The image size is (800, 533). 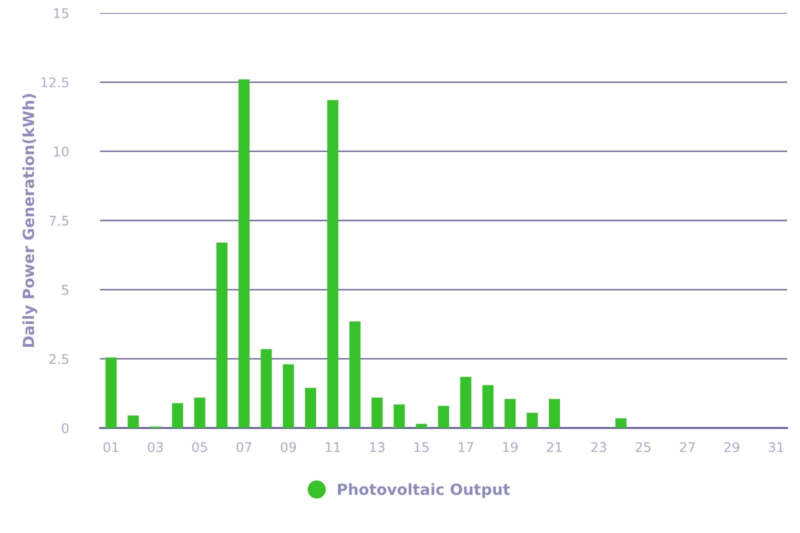 I want to click on x-tick-label: 25, so click(x=643, y=447).